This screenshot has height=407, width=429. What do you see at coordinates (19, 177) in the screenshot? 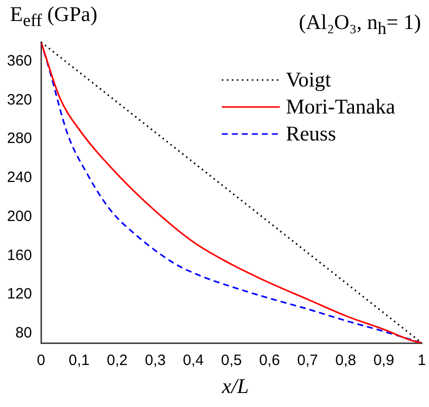
I see `y-tick-label: 240` at bounding box center [19, 177].